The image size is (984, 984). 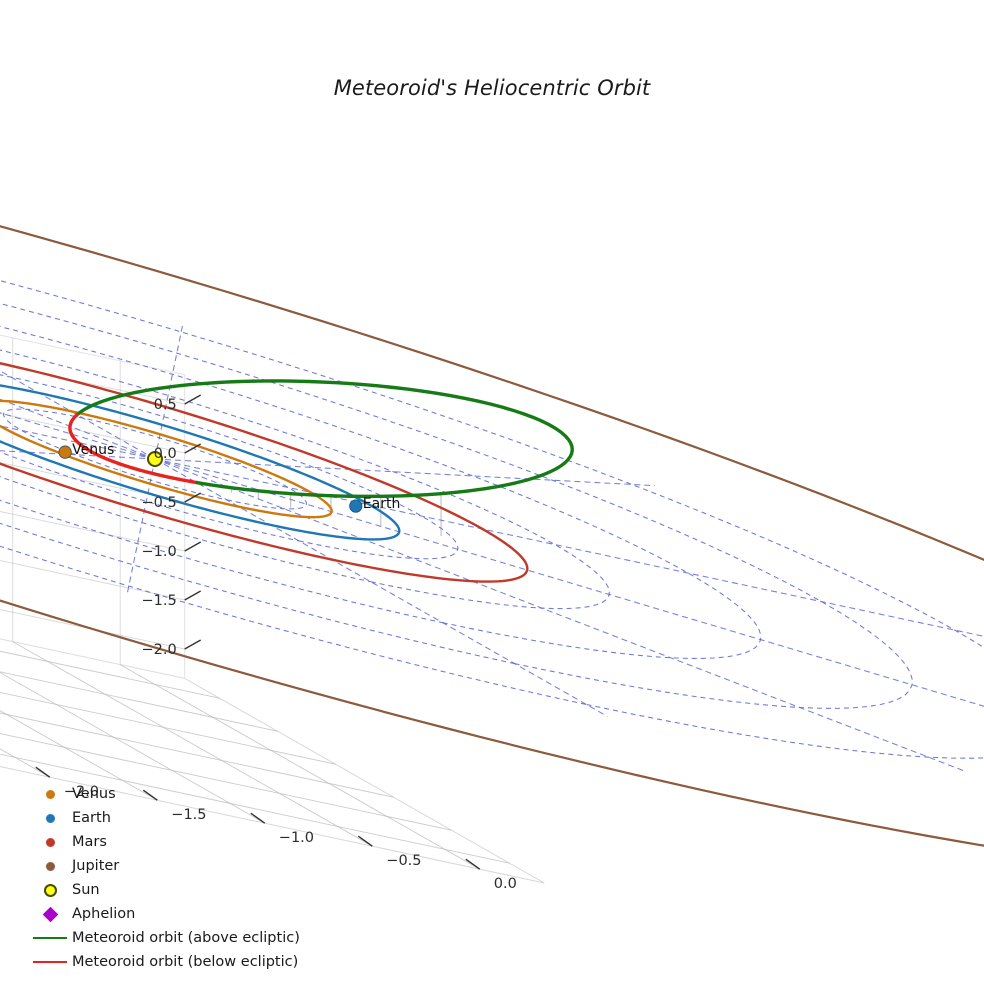 What do you see at coordinates (178, 842) in the screenshot?
I see `legend-item-mars: Mars` at bounding box center [178, 842].